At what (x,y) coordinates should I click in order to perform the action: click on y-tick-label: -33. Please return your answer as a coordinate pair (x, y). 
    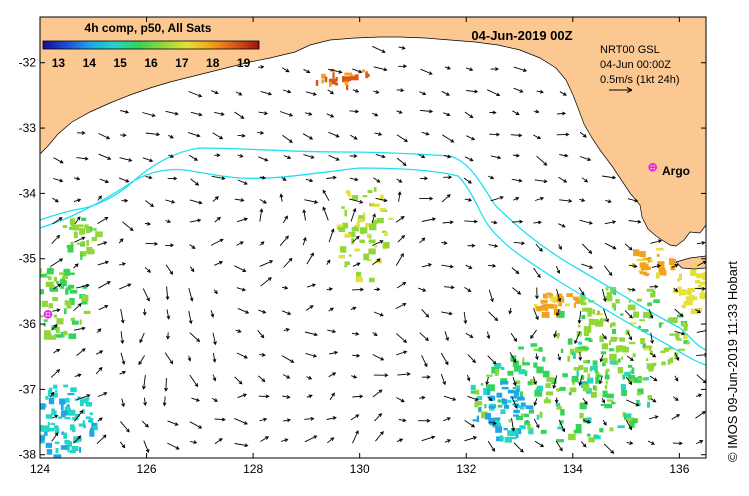
    Looking at the image, I should click on (28, 128).